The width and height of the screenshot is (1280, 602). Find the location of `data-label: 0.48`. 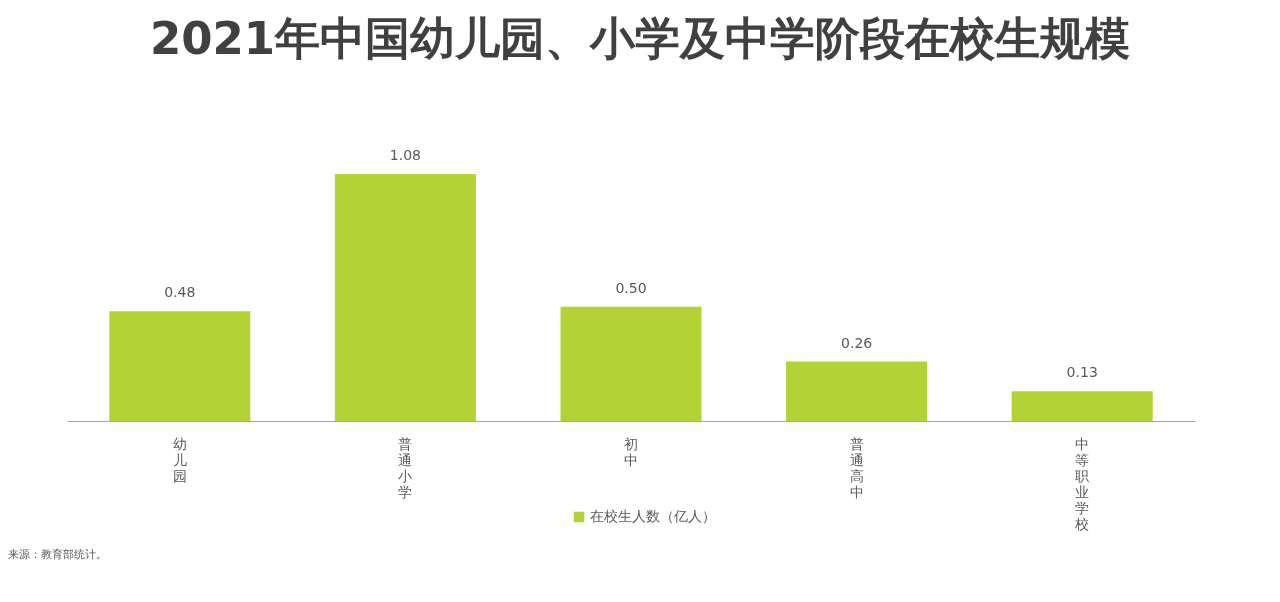

data-label: 0.48 is located at coordinates (180, 292).